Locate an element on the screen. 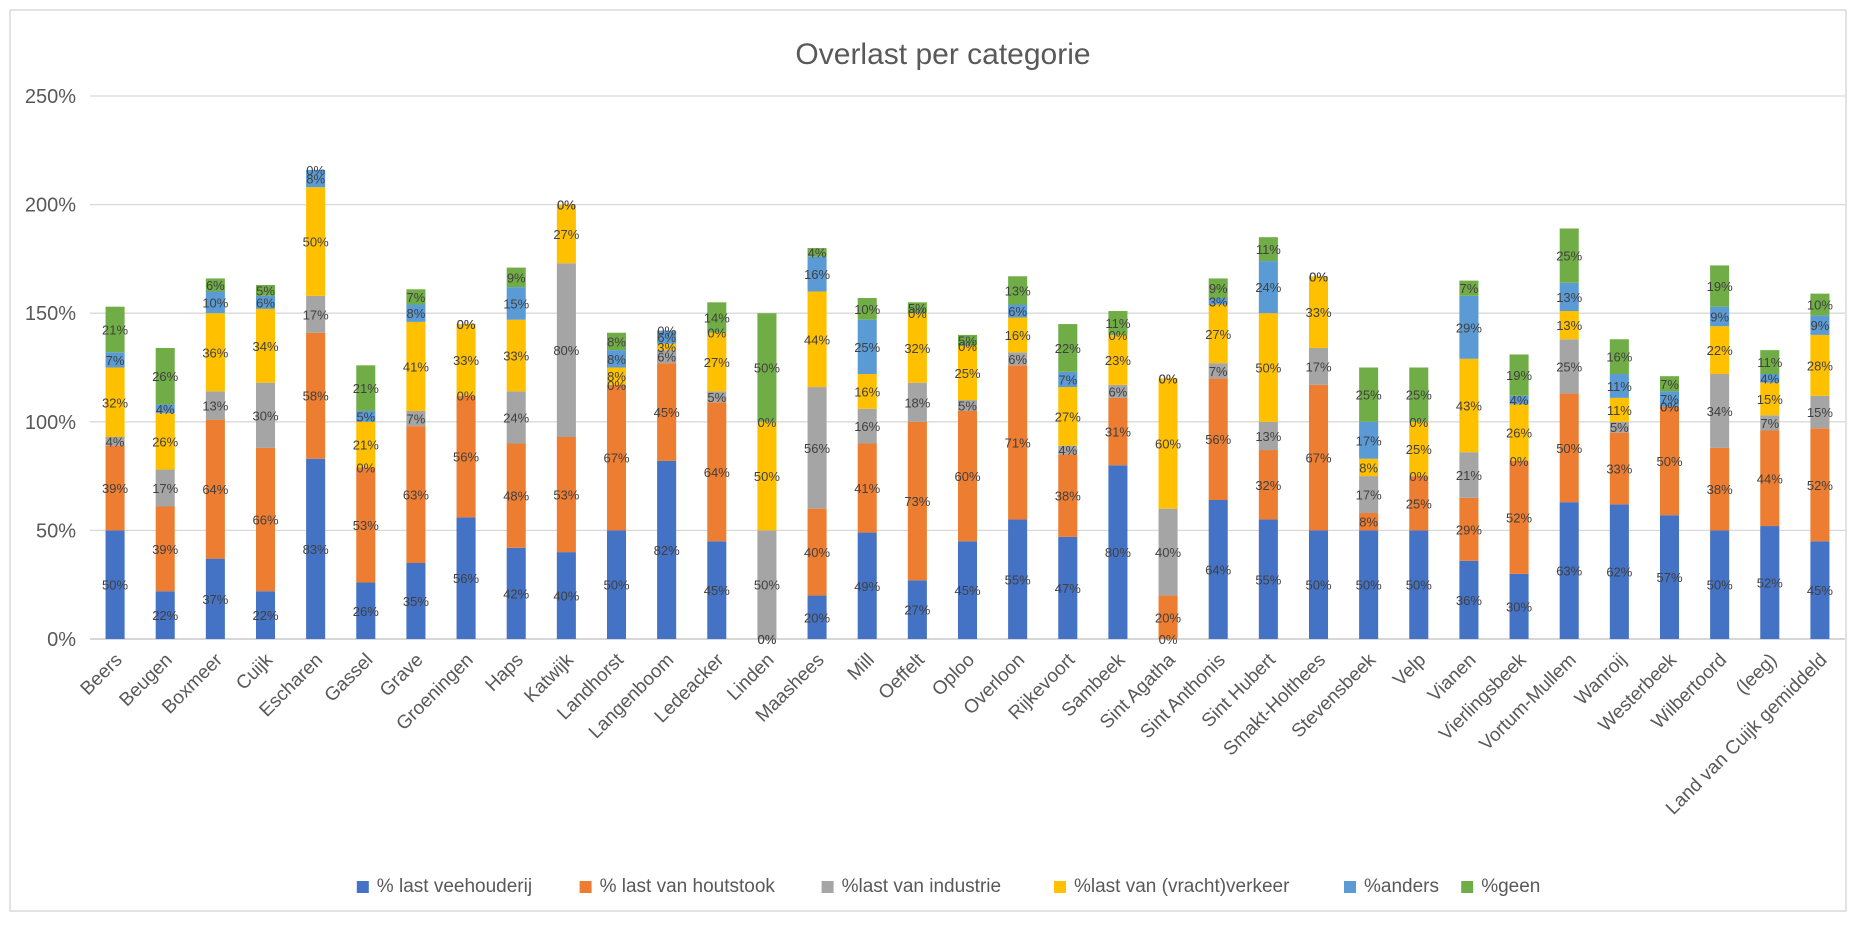 The height and width of the screenshot is (926, 1856). legend-label: %anders is located at coordinates (1401, 886).